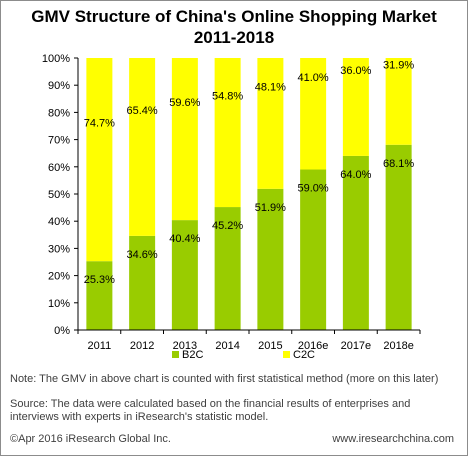 This screenshot has height=456, width=468. I want to click on x-tick-label: 2015, so click(270, 346).